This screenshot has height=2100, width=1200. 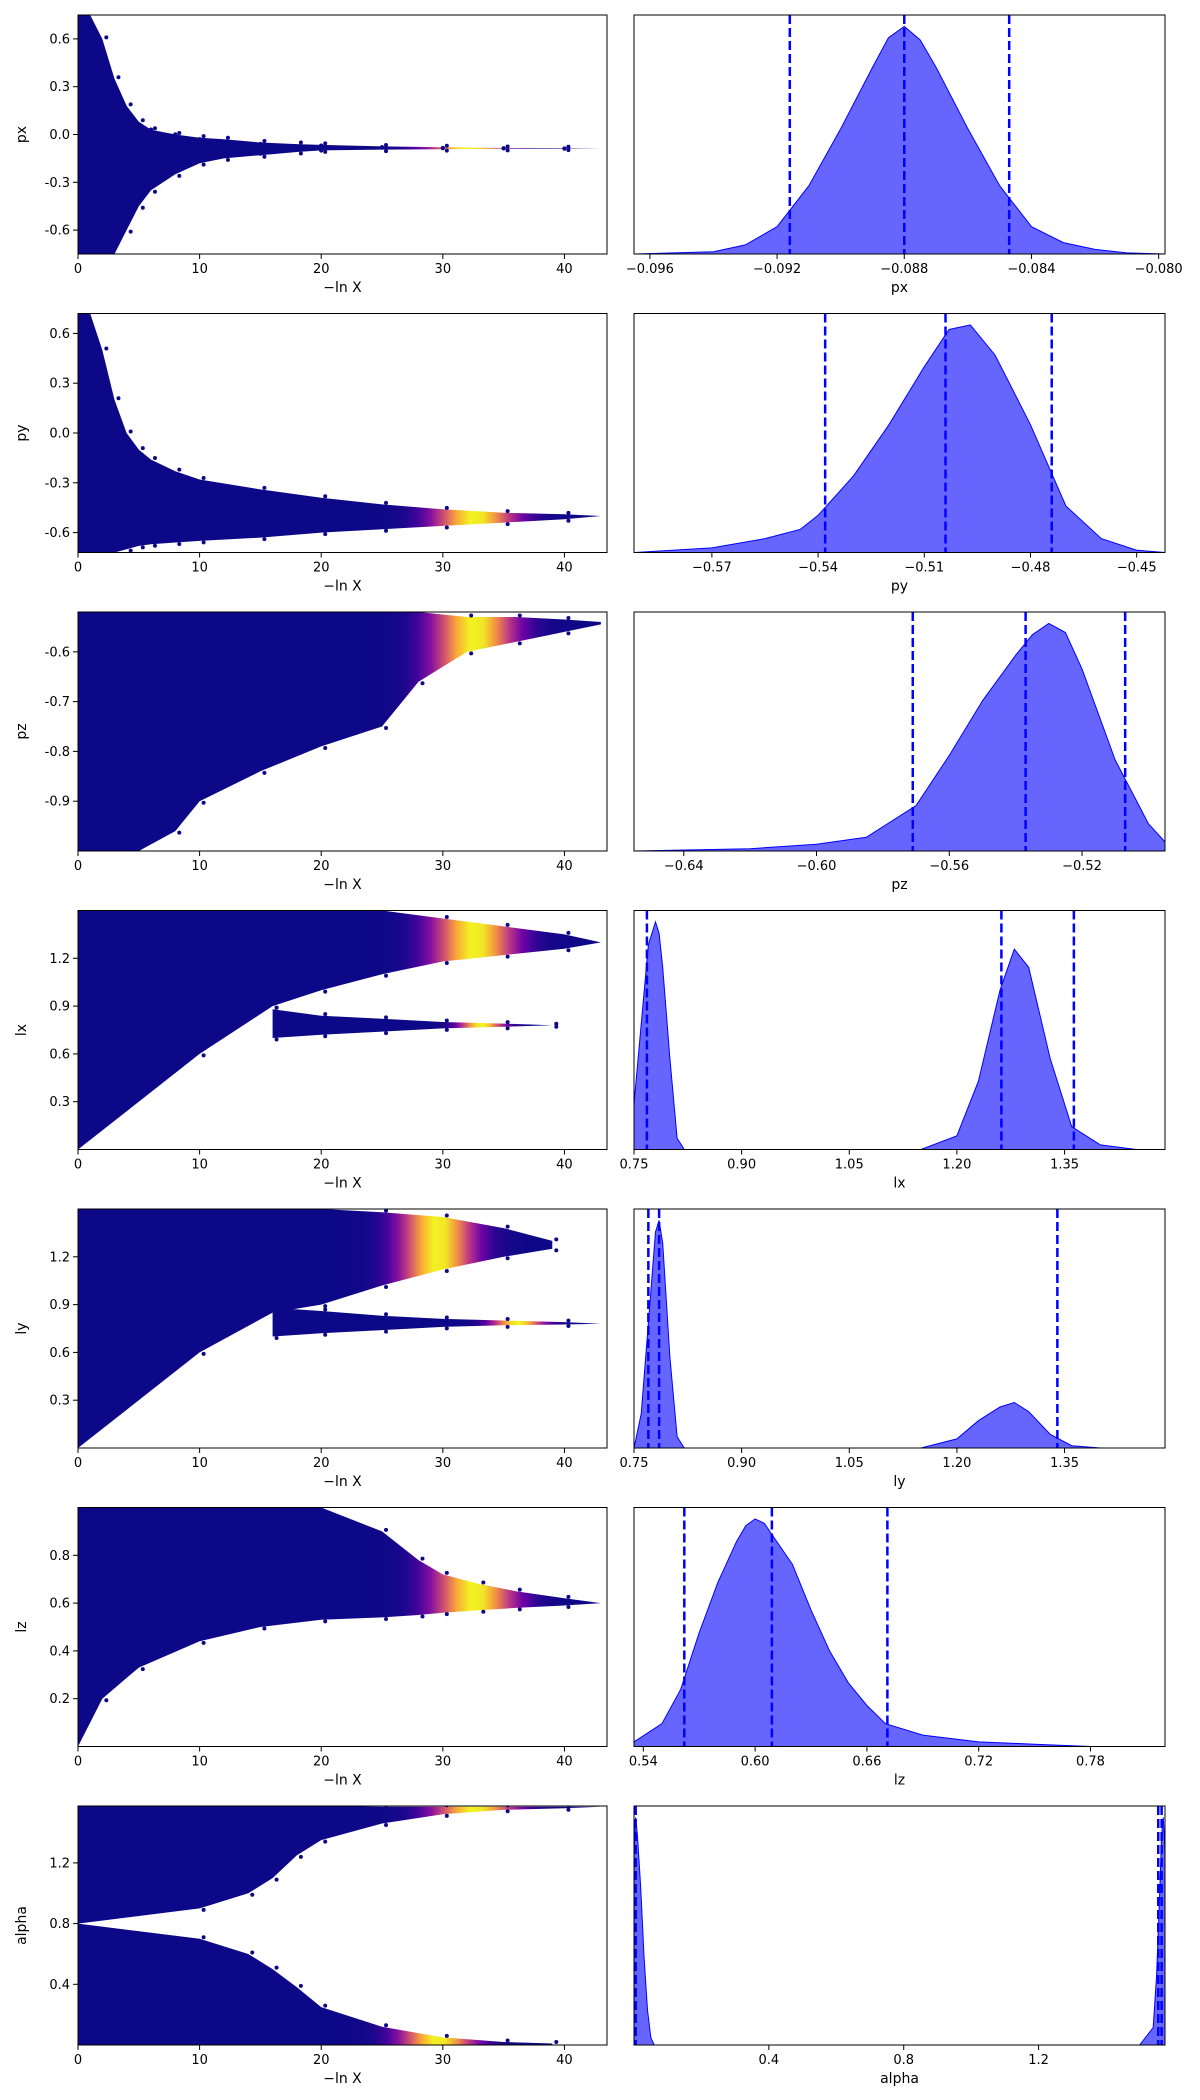 I want to click on y-tick-label: 0.9, so click(x=59, y=1007).